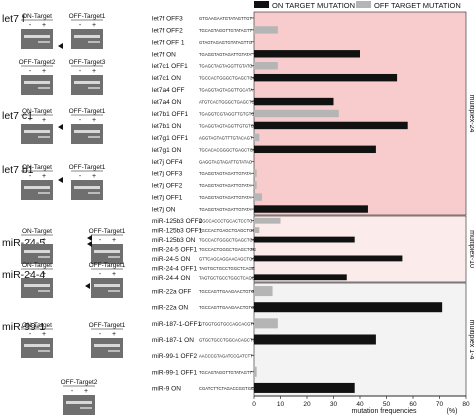  What do you see at coordinates (440, 404) in the screenshot?
I see `x-tick-label: 70` at bounding box center [440, 404].